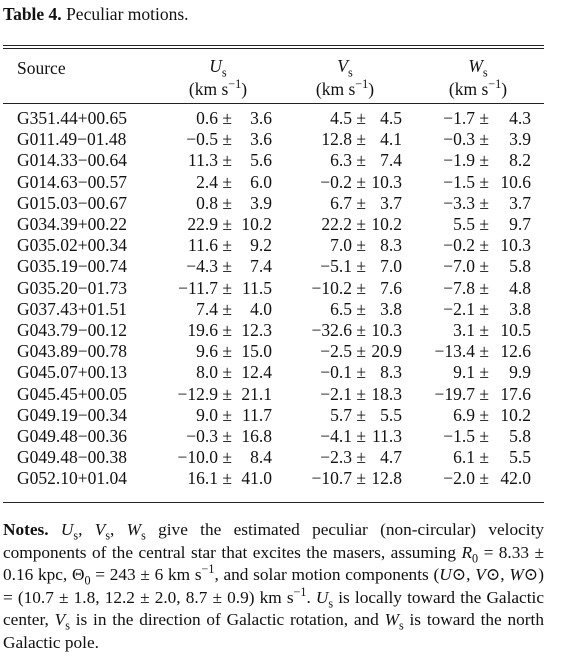  I want to click on note-text: ,, so click(118, 529).